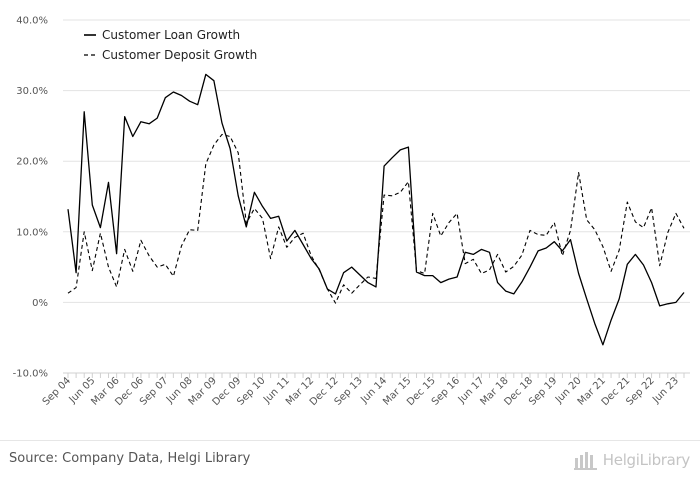 This screenshot has width=700, height=484. Describe the element at coordinates (32, 162) in the screenshot. I see `y-tick-label: 20.0%` at that location.